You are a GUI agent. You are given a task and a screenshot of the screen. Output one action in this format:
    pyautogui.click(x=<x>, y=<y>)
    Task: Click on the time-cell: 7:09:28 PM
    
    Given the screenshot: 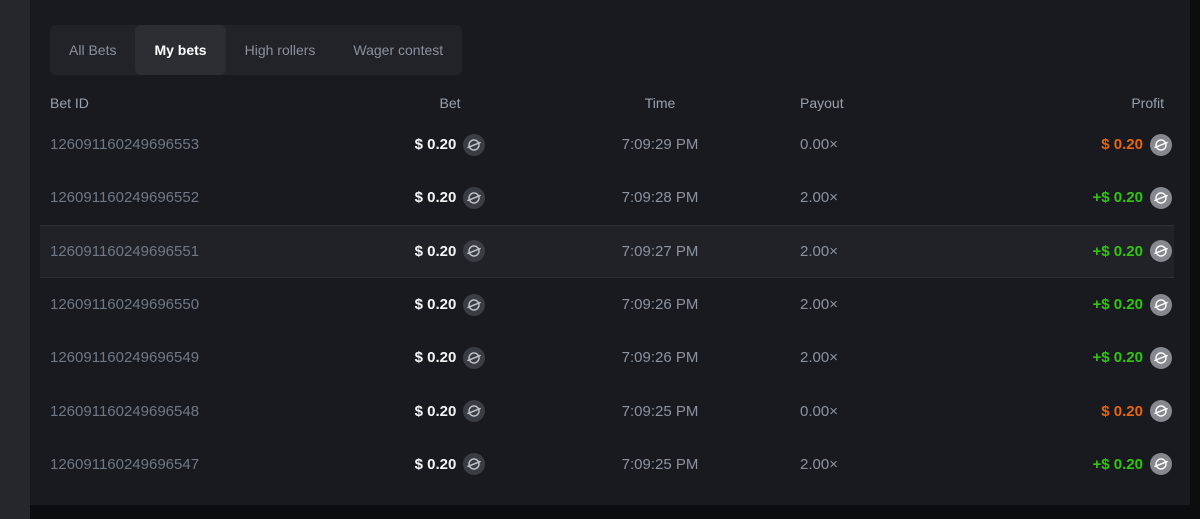 What is the action you would take?
    pyautogui.click(x=660, y=198)
    